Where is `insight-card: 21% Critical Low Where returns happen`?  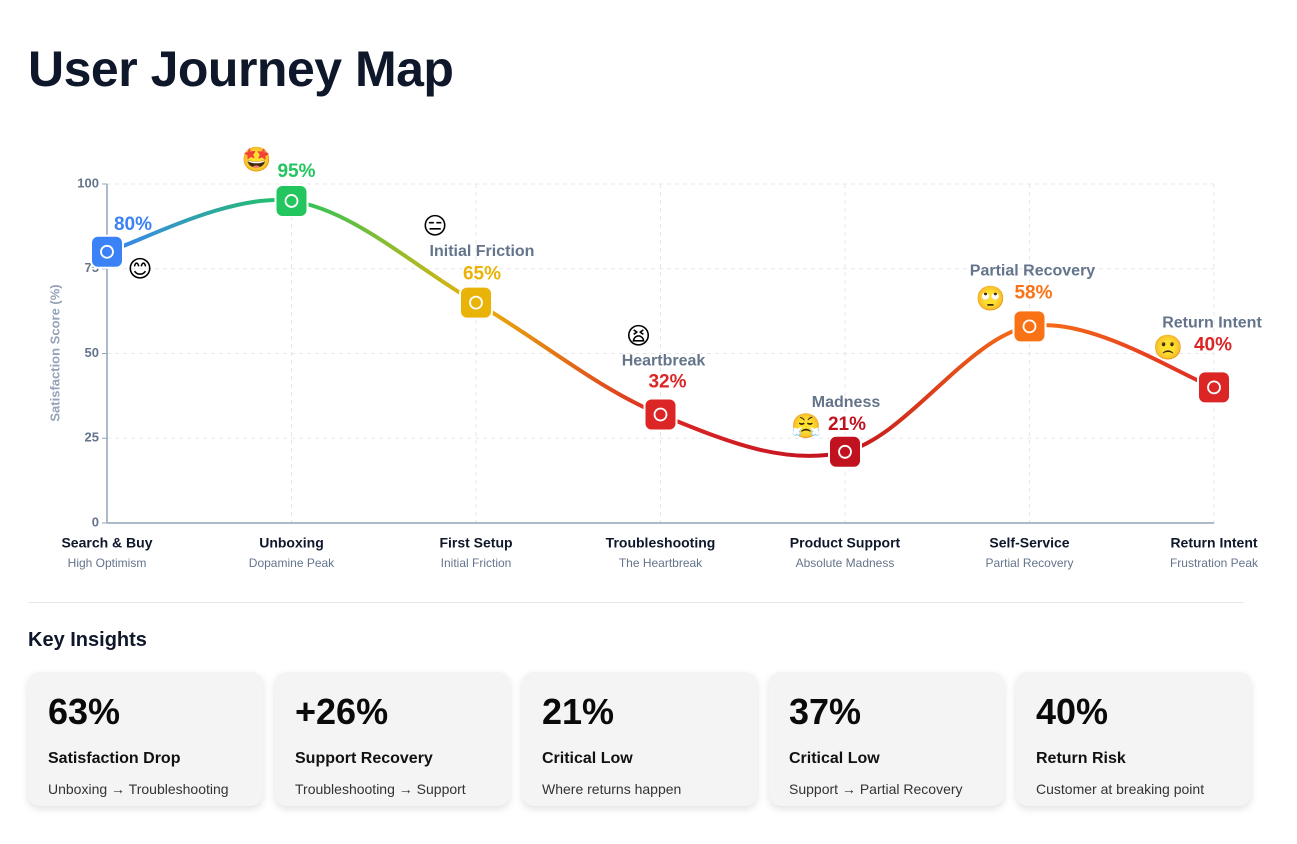 insight-card: 21% Critical Low Where returns happen is located at coordinates (639, 739).